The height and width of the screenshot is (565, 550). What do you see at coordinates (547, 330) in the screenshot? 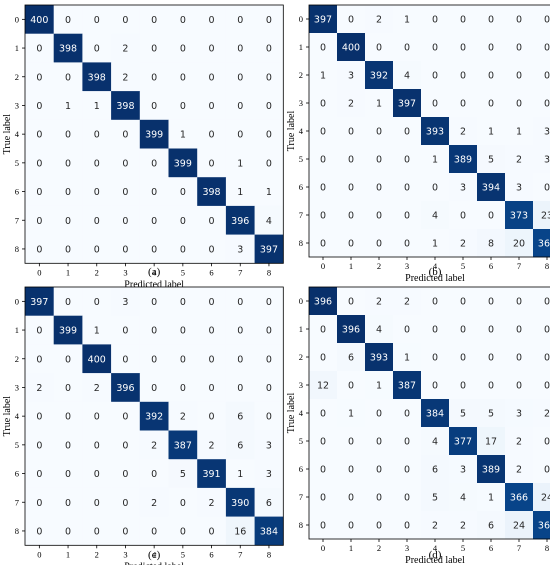
I see `cell-label-3-1-8: 0` at bounding box center [547, 330].